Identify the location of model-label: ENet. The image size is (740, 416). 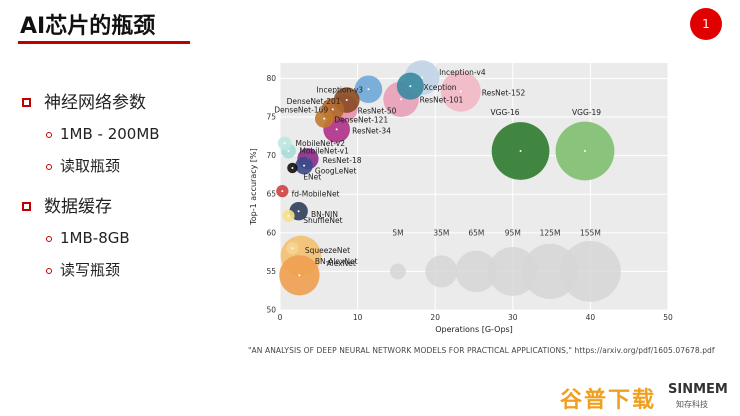
(312, 177).